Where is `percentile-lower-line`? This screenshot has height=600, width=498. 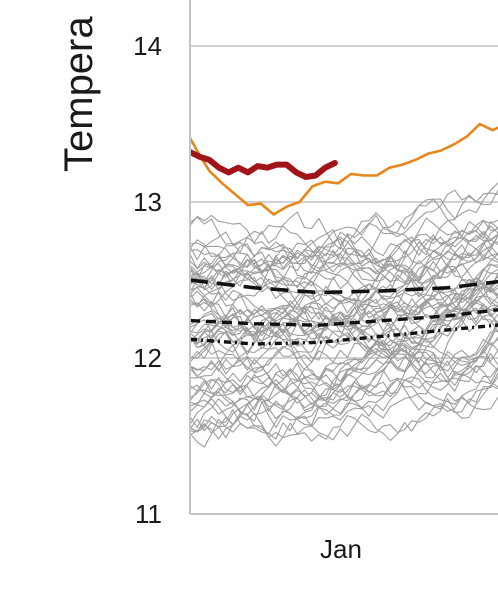 percentile-lower-line is located at coordinates (344, 334).